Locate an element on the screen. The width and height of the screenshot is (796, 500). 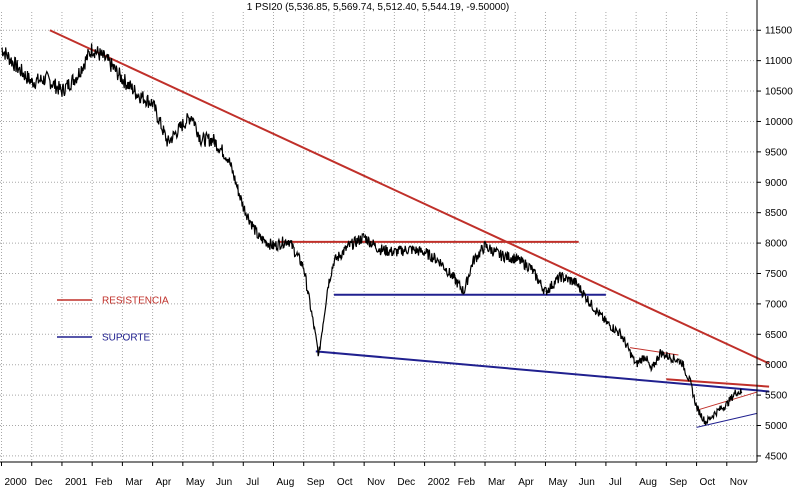
trendline-main-support is located at coordinates (542, 371).